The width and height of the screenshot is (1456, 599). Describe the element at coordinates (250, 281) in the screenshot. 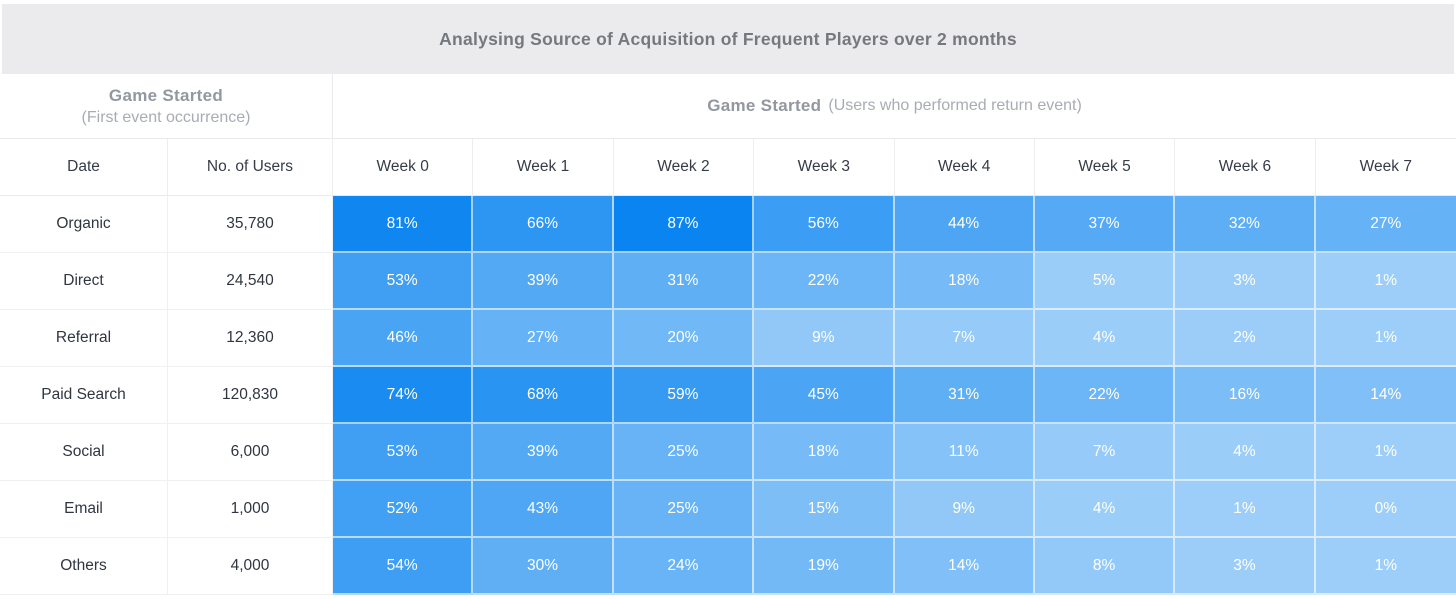

I see `users-count: 24,540` at that location.